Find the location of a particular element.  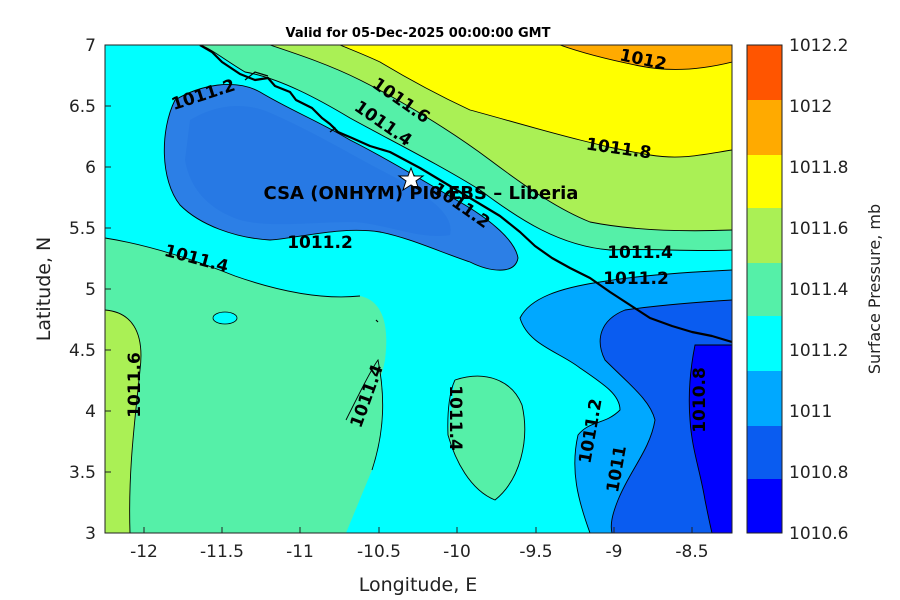

y-tick-label: 5 is located at coordinates (90, 290).